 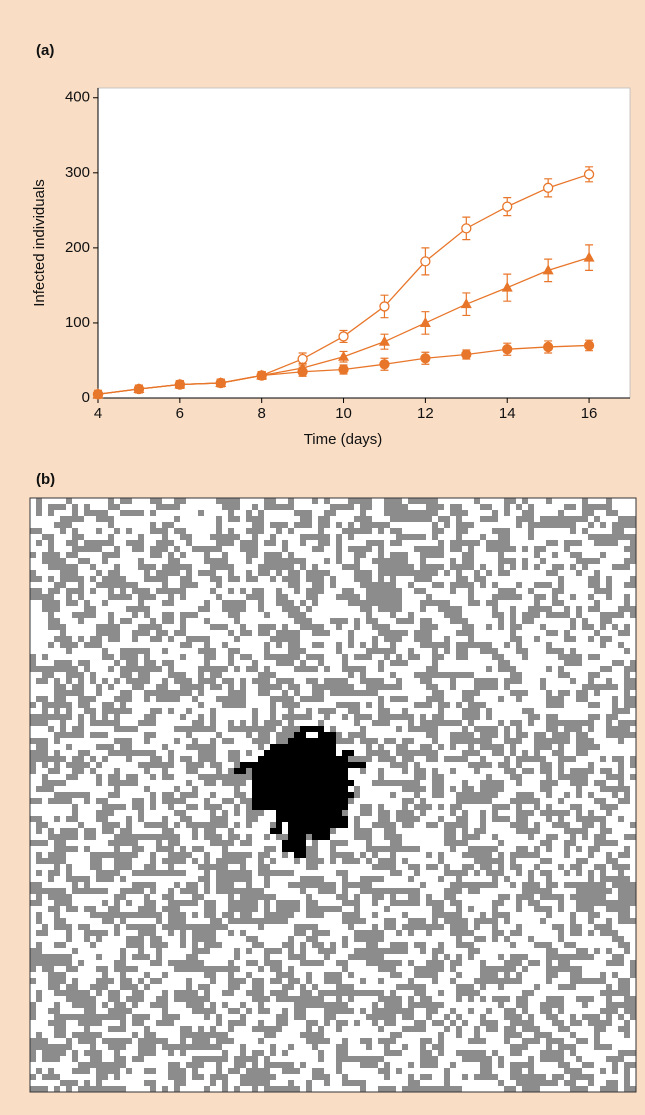 I want to click on panel-label: (b), so click(x=45, y=479).